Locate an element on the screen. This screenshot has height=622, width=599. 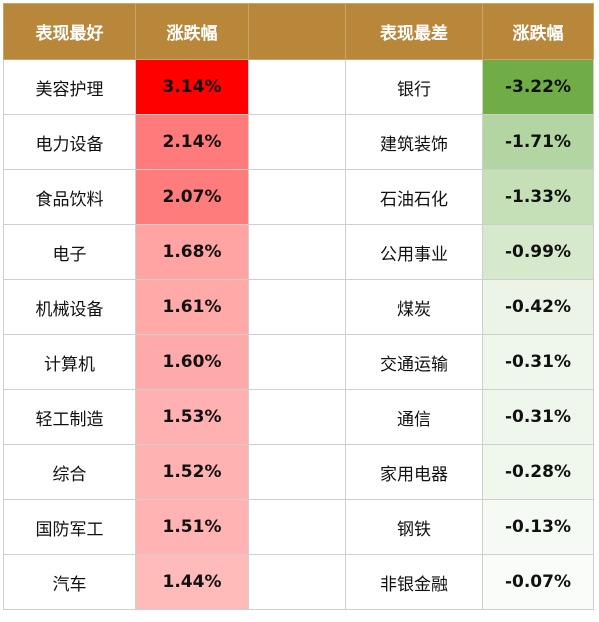
header-worst-change: 涨跌幅 is located at coordinates (538, 31).